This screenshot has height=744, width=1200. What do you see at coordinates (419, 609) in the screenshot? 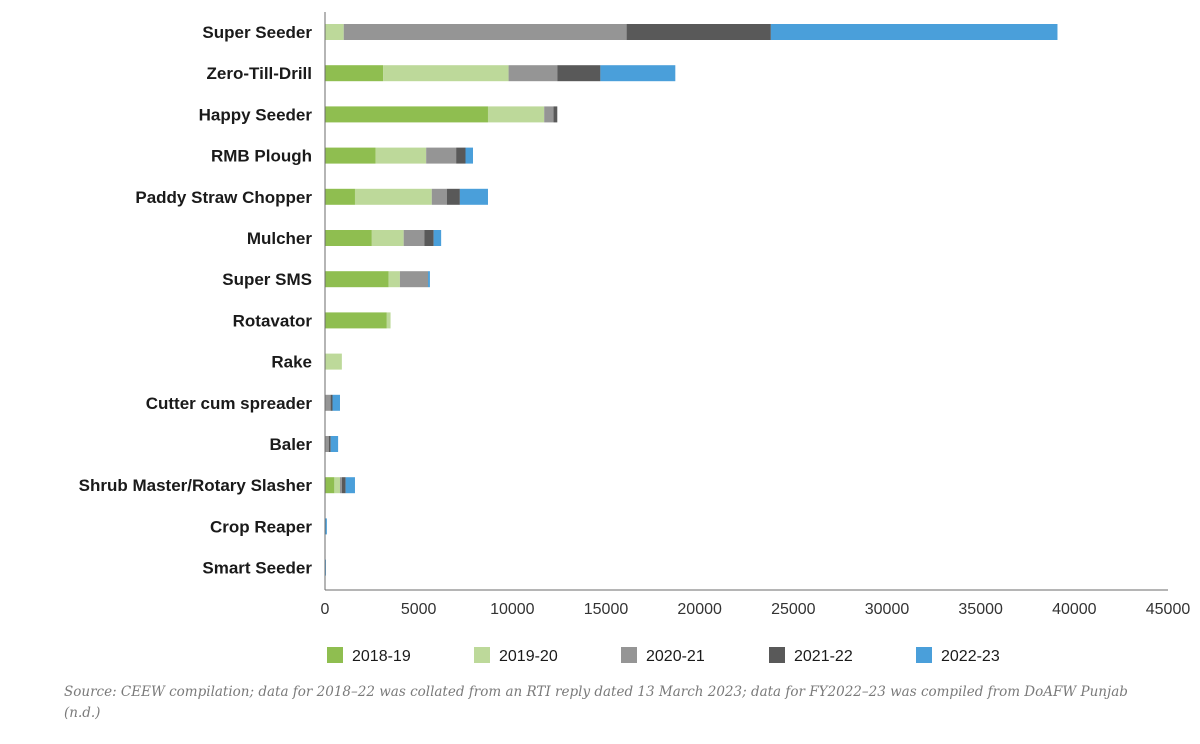
I see `x-tick-label: 5000` at bounding box center [419, 609].